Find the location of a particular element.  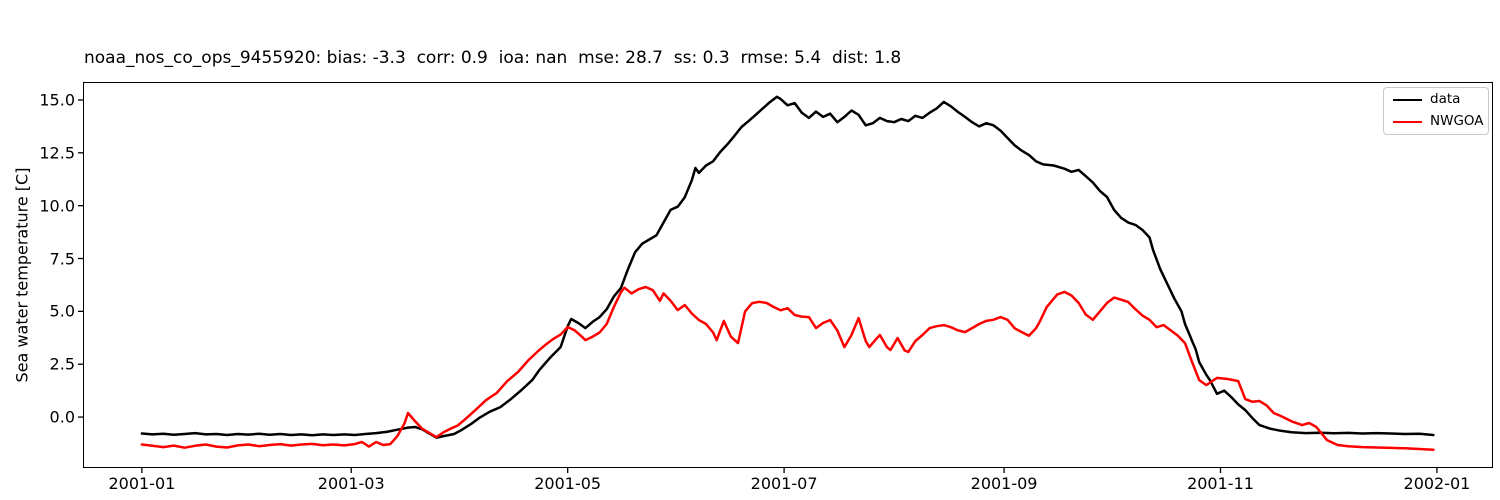

legend-entry-nwgoa: NWGOA is located at coordinates (1436, 122).